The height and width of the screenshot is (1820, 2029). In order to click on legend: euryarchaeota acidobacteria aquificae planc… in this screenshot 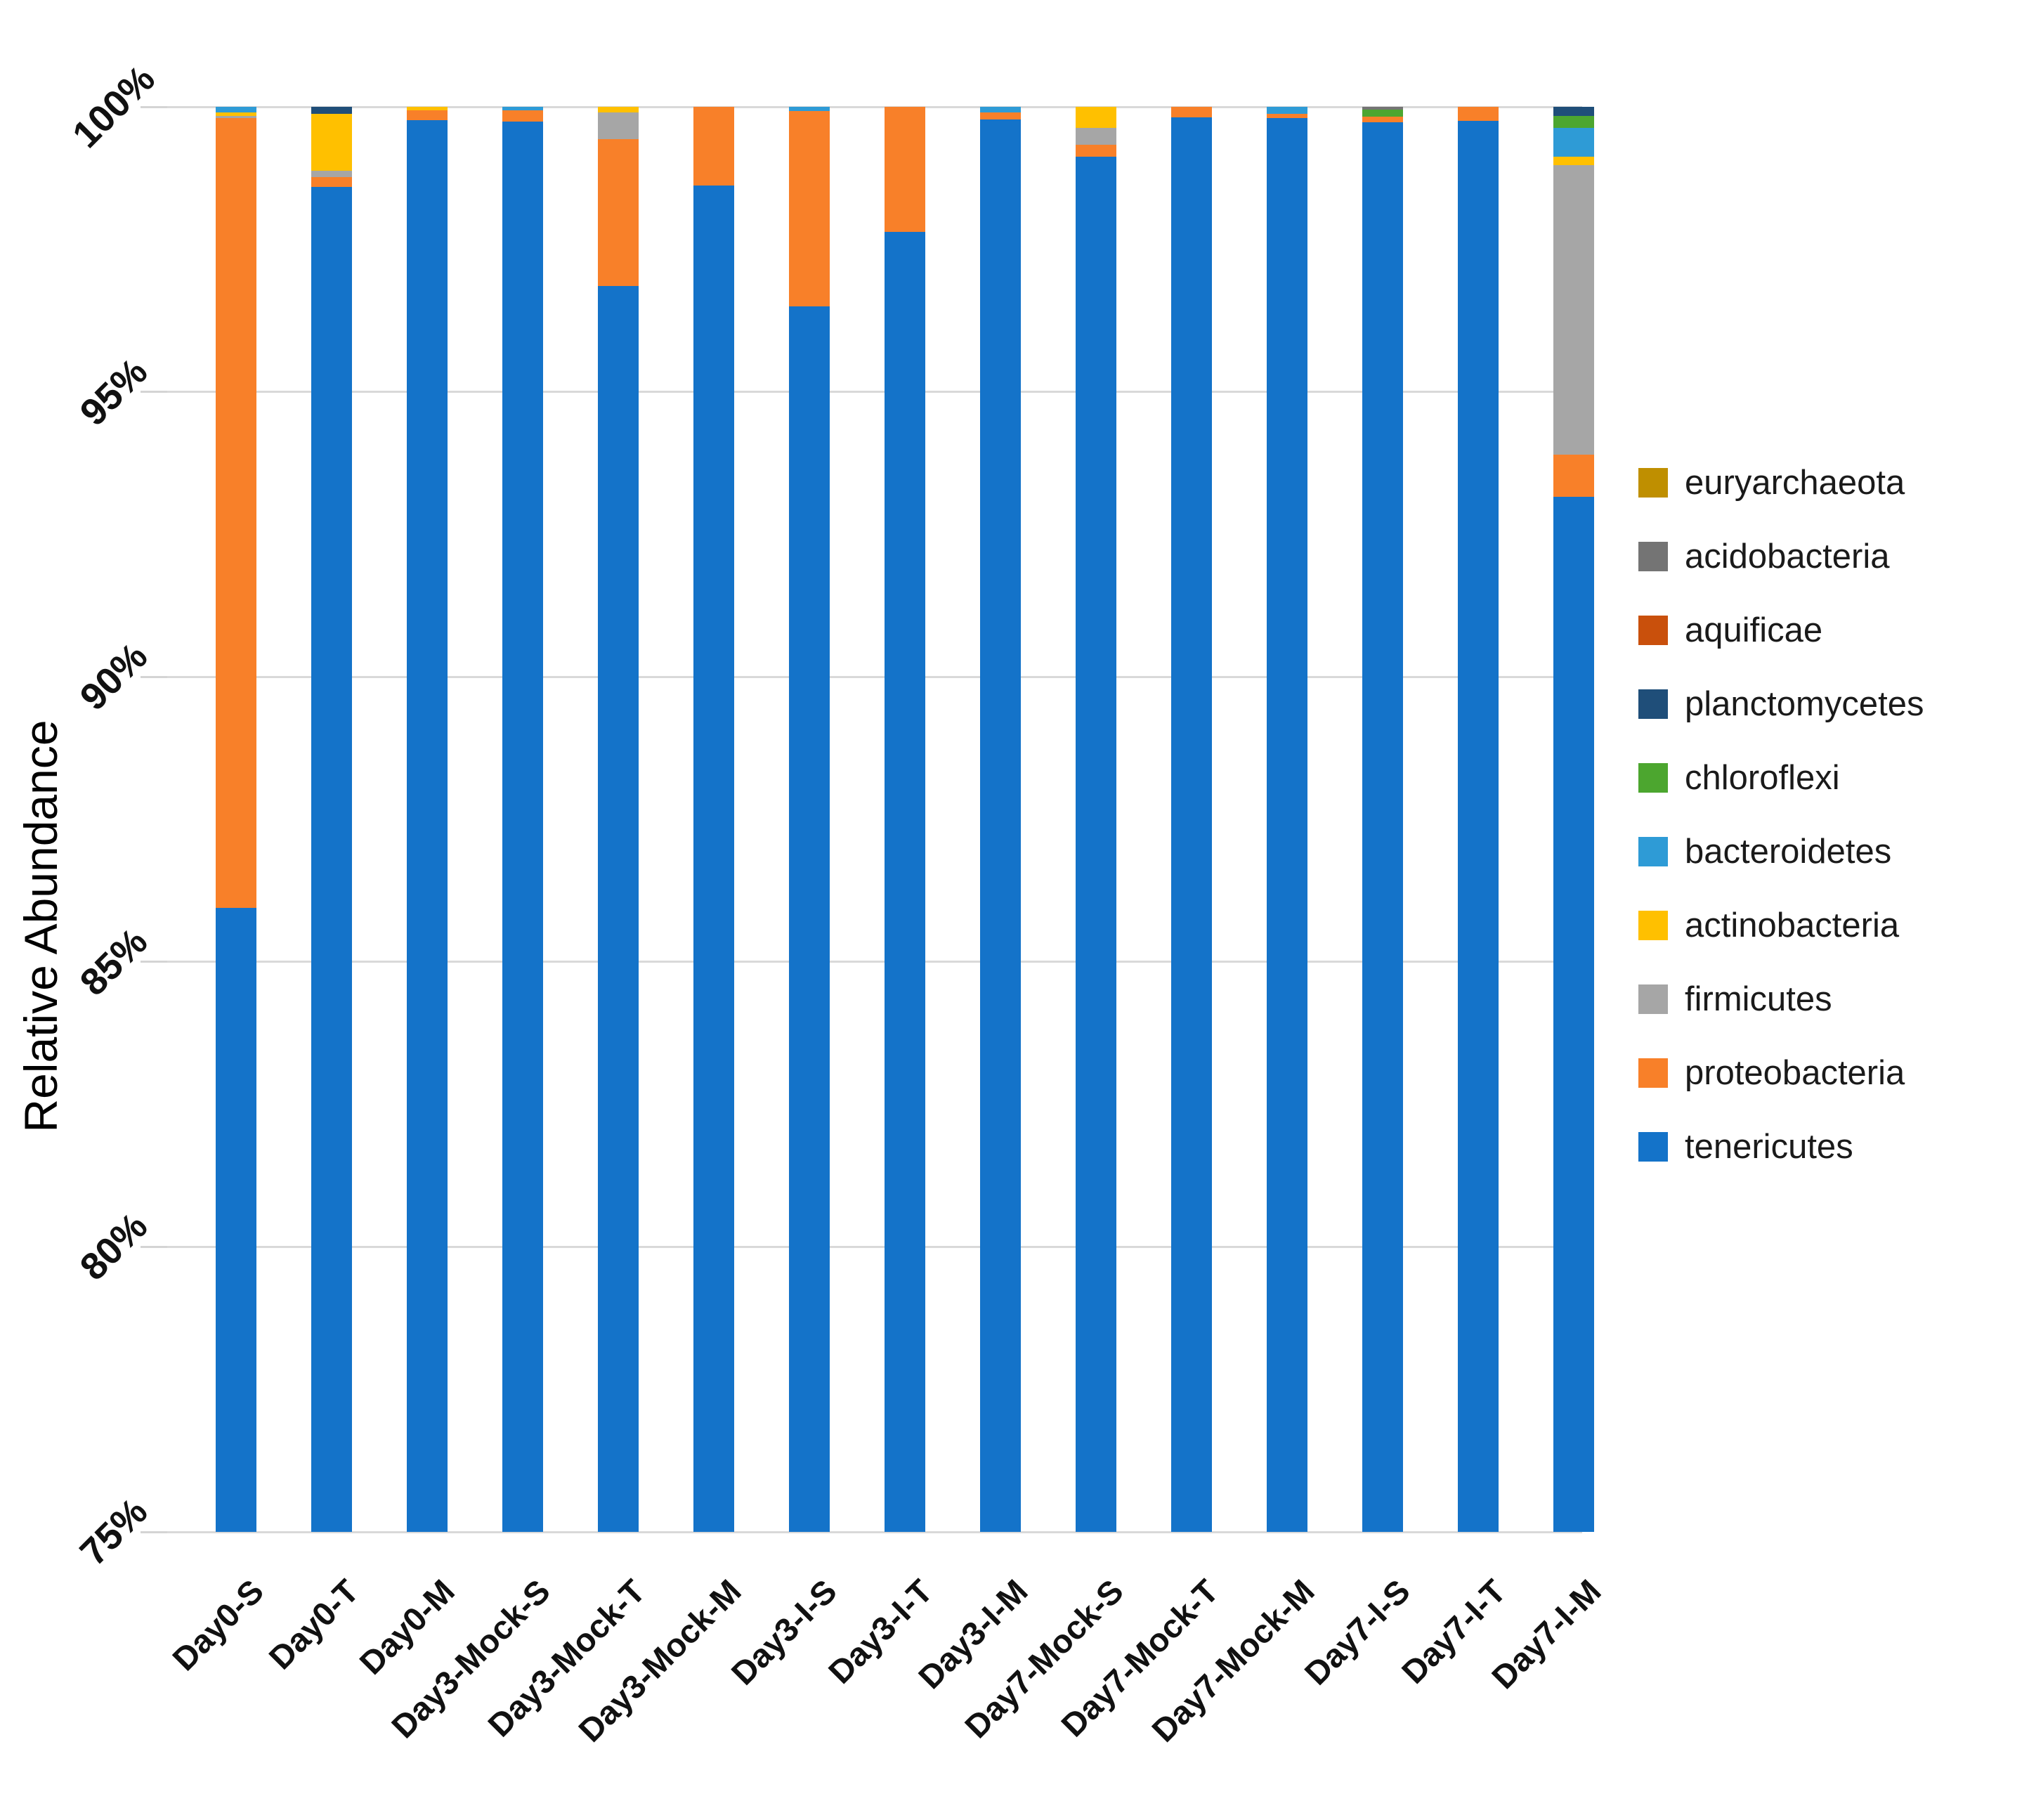, I will do `click(1781, 834)`.